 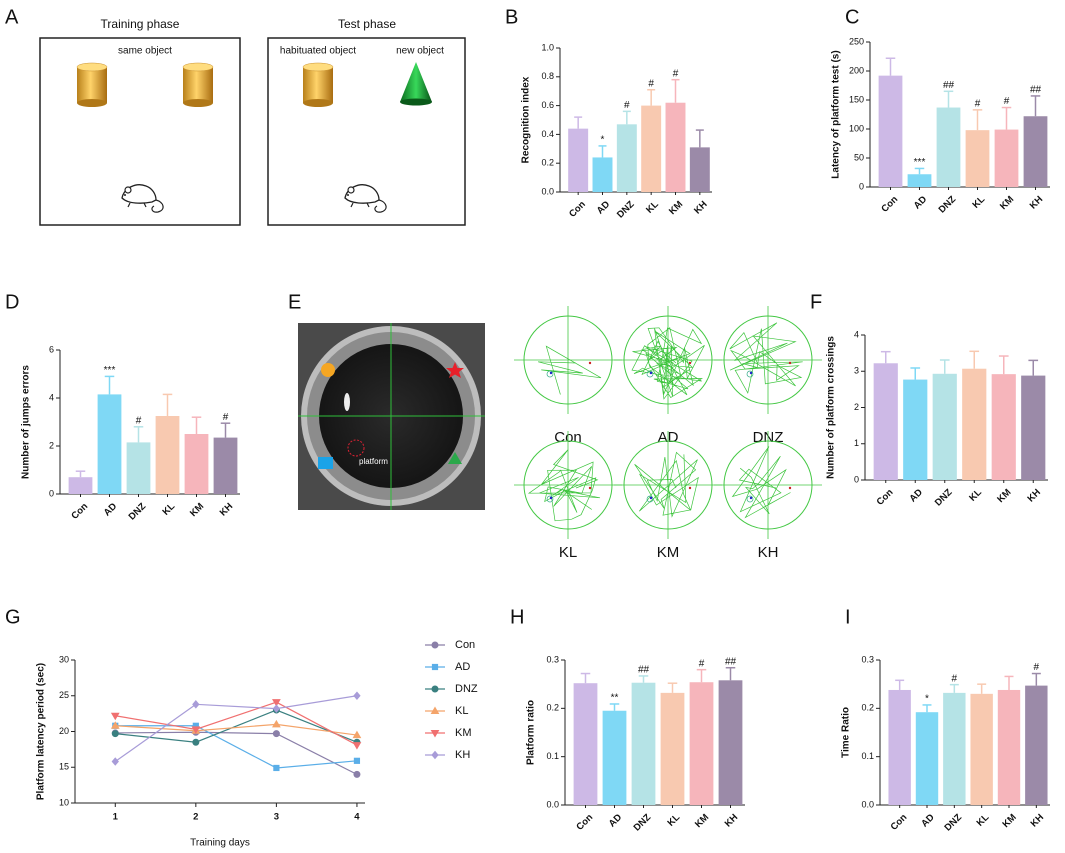 What do you see at coordinates (455, 458) in the screenshot?
I see `cue-triangle` at bounding box center [455, 458].